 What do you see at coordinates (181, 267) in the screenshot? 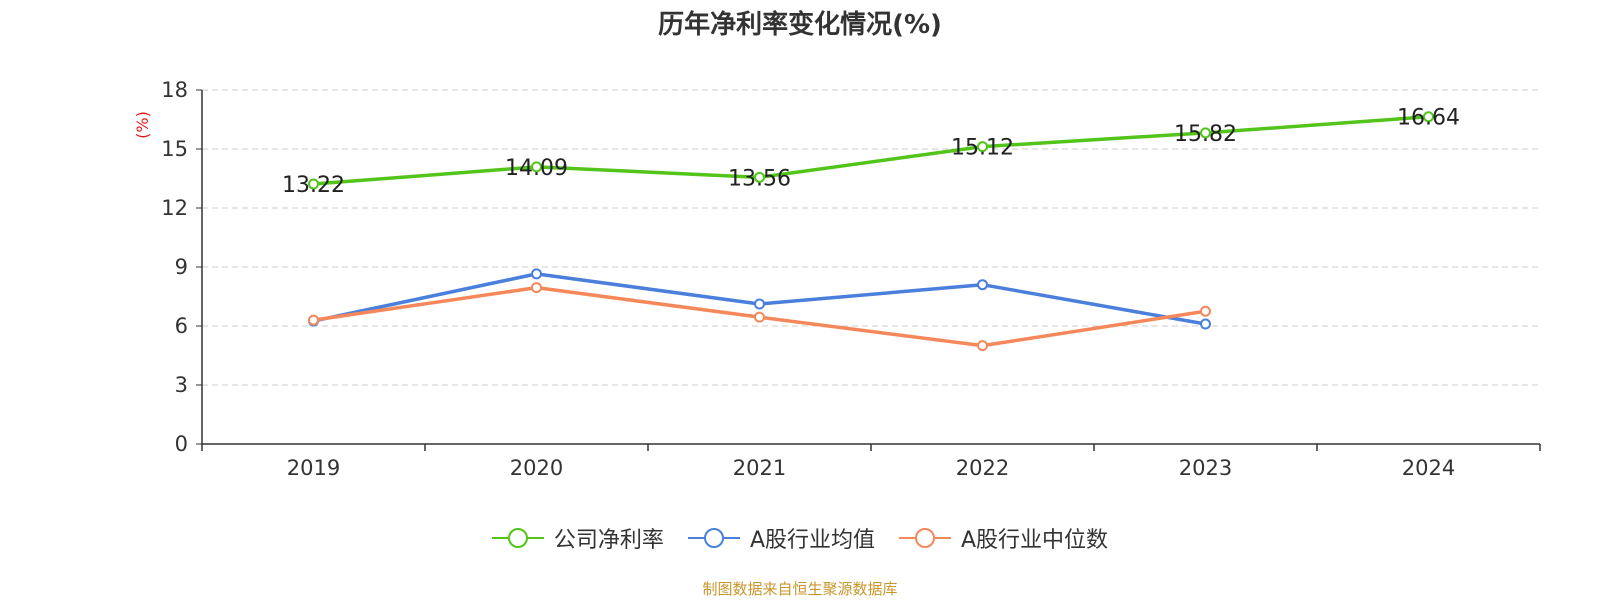
I see `y-tick-label: 9` at bounding box center [181, 267].